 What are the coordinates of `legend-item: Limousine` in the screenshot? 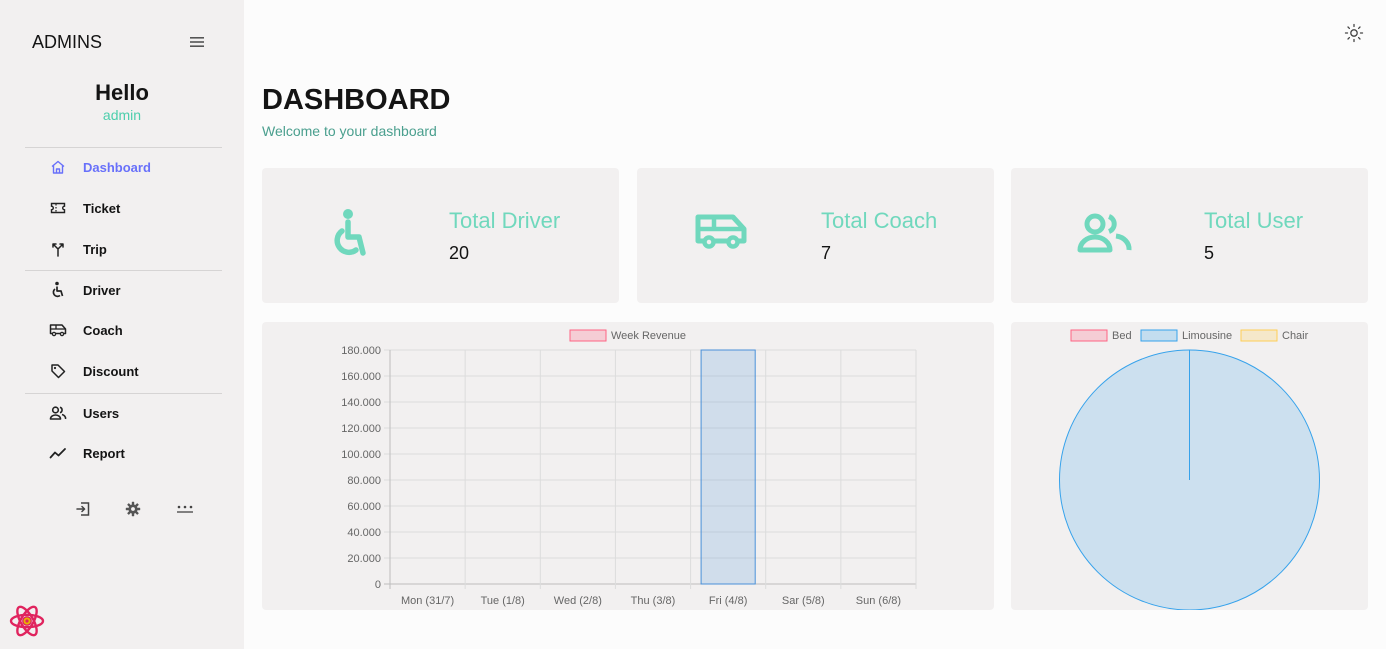 It's located at (1186, 335).